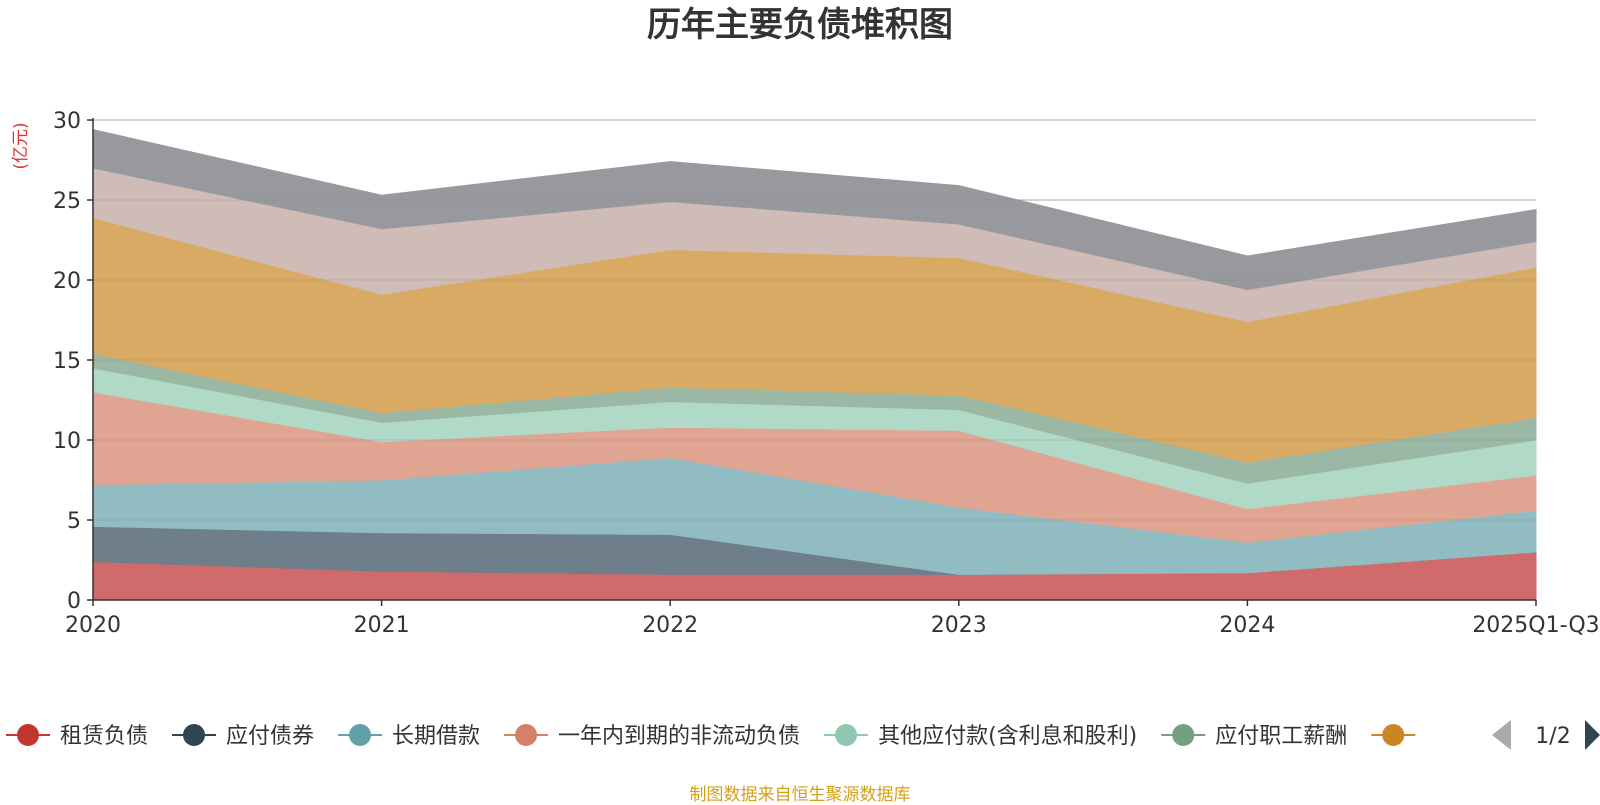  I want to click on legend-item: 长期借款, so click(409, 736).